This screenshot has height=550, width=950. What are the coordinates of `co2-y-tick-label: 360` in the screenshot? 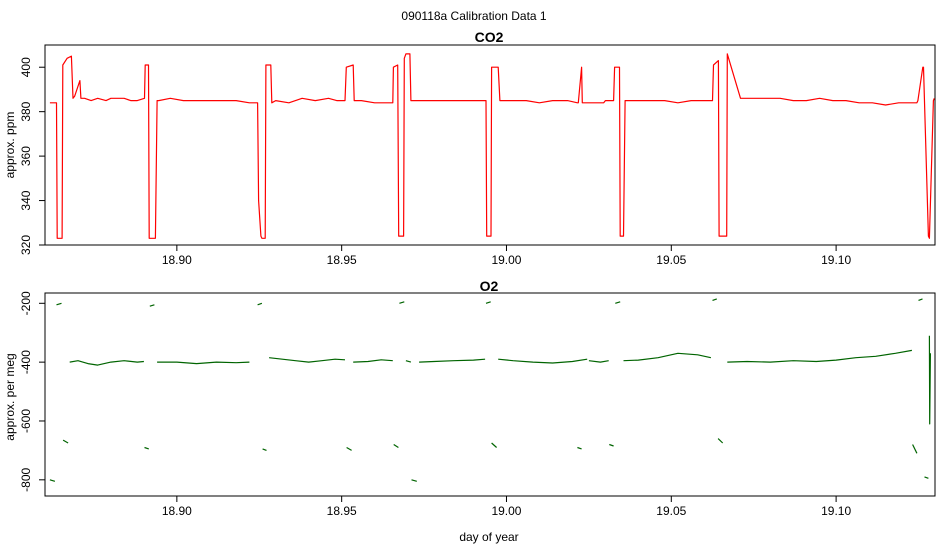 It's located at (26, 156).